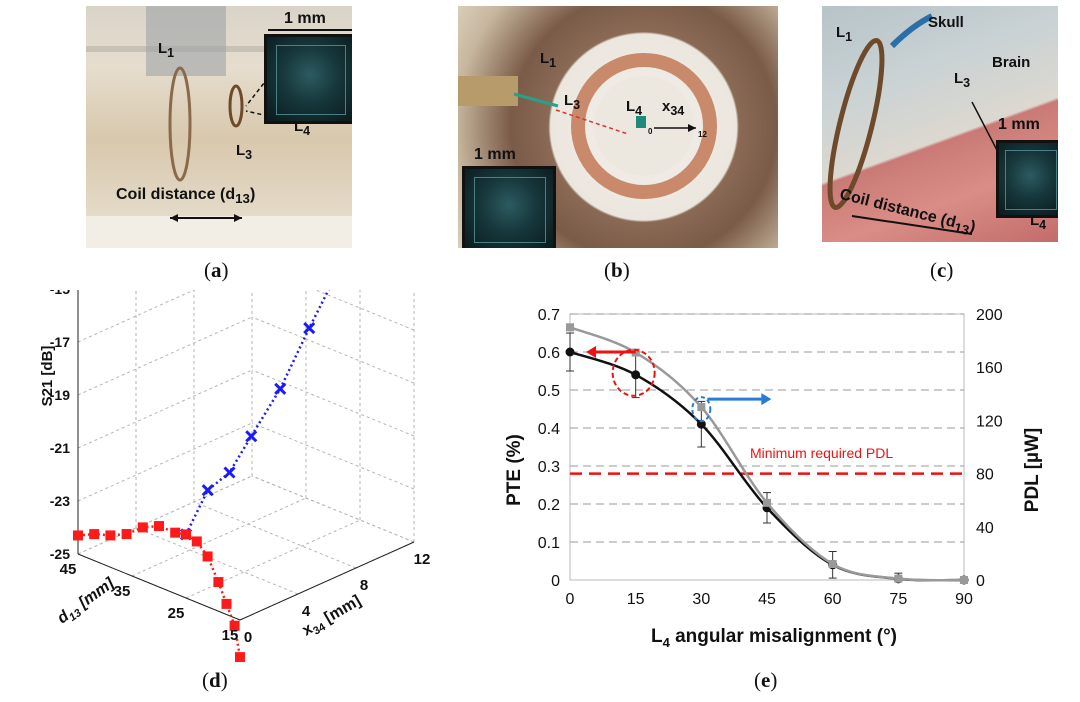 This screenshot has width=1080, height=702. I want to click on label-l1-a: L1, so click(166, 50).